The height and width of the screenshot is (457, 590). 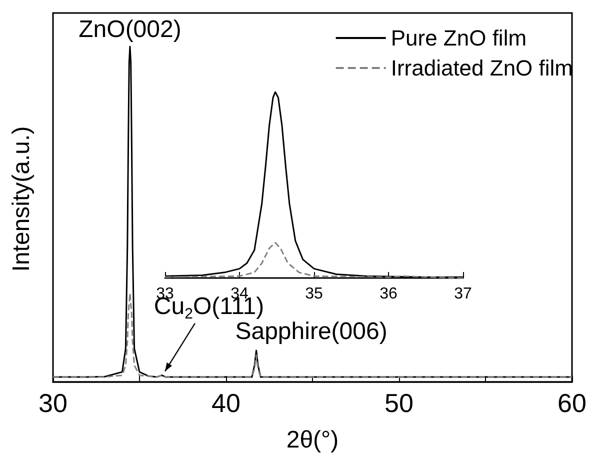 What do you see at coordinates (22, 199) in the screenshot?
I see `y-axis-title: Intensity(a.u.)` at bounding box center [22, 199].